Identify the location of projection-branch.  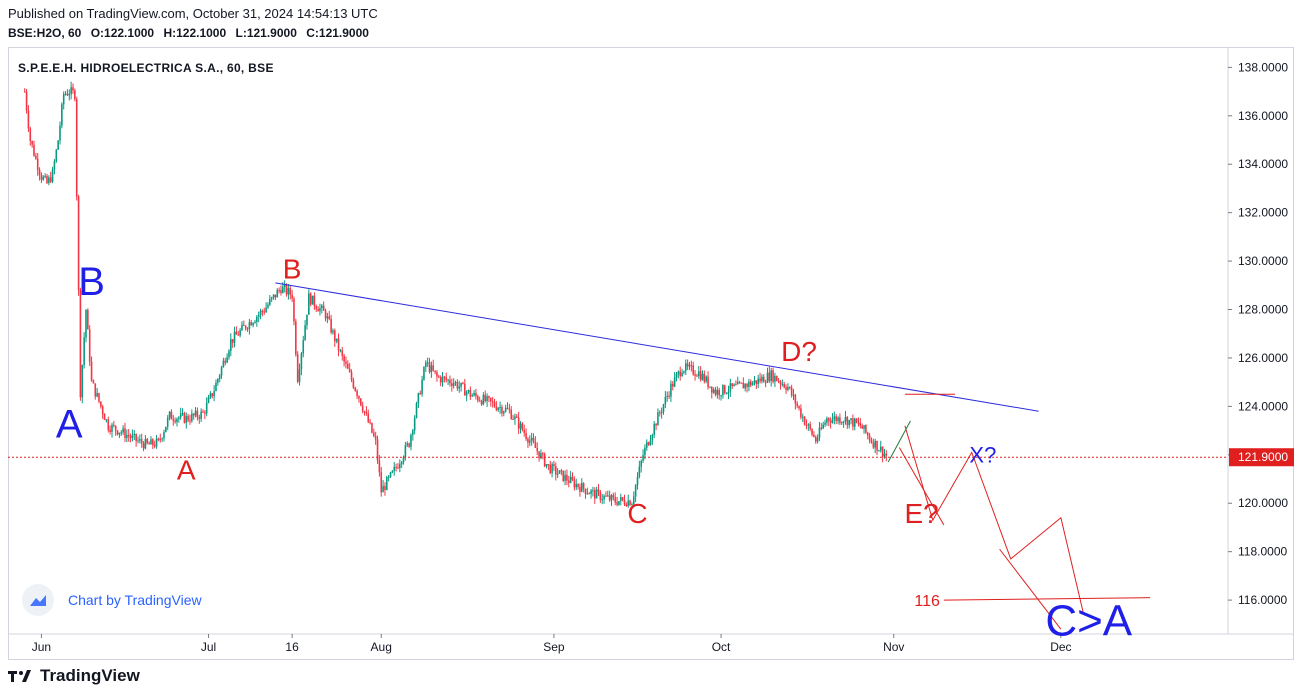
(1030, 589).